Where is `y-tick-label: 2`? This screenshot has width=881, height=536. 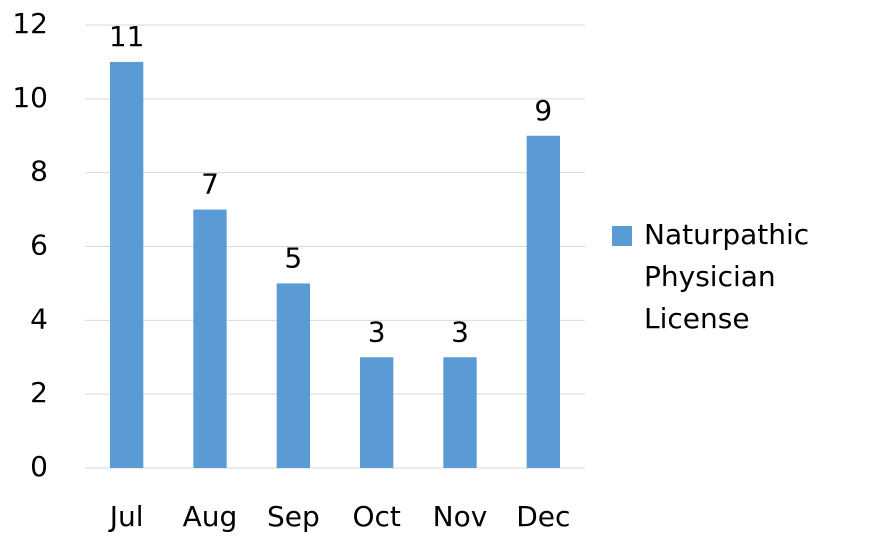
y-tick-label: 2 is located at coordinates (39, 392).